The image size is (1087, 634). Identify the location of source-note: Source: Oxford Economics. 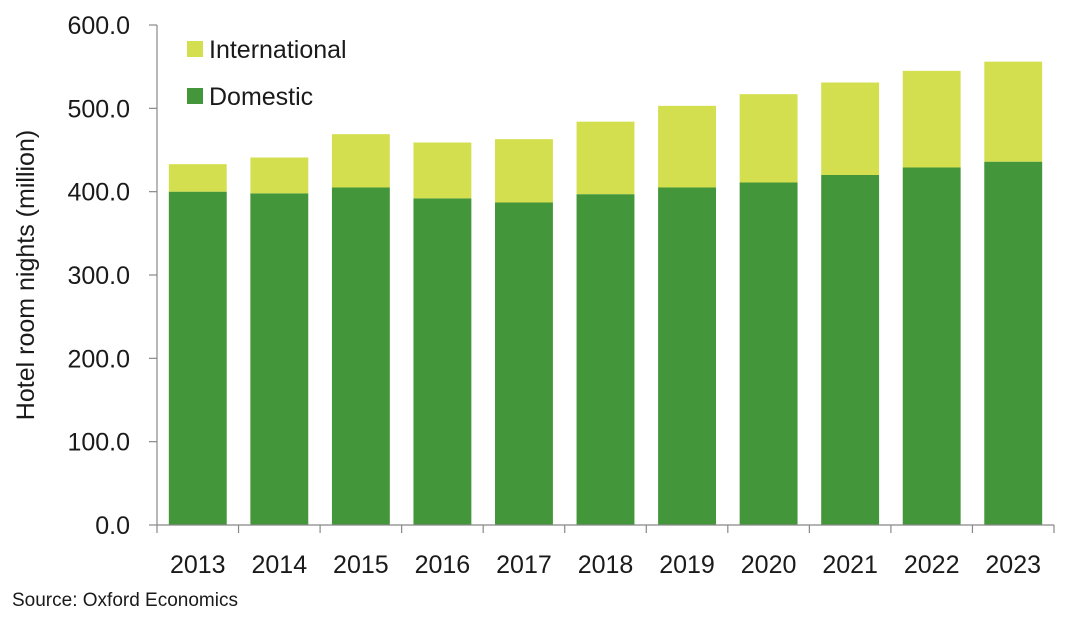
(125, 600).